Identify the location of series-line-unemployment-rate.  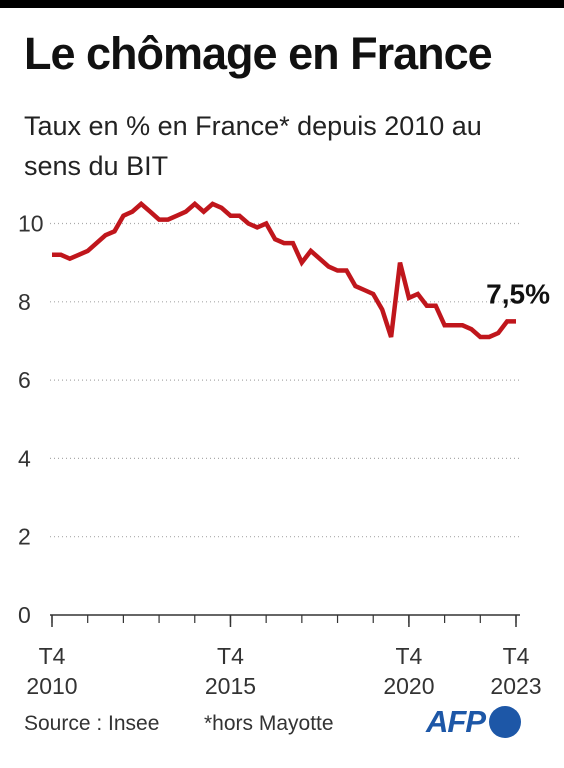
(284, 270).